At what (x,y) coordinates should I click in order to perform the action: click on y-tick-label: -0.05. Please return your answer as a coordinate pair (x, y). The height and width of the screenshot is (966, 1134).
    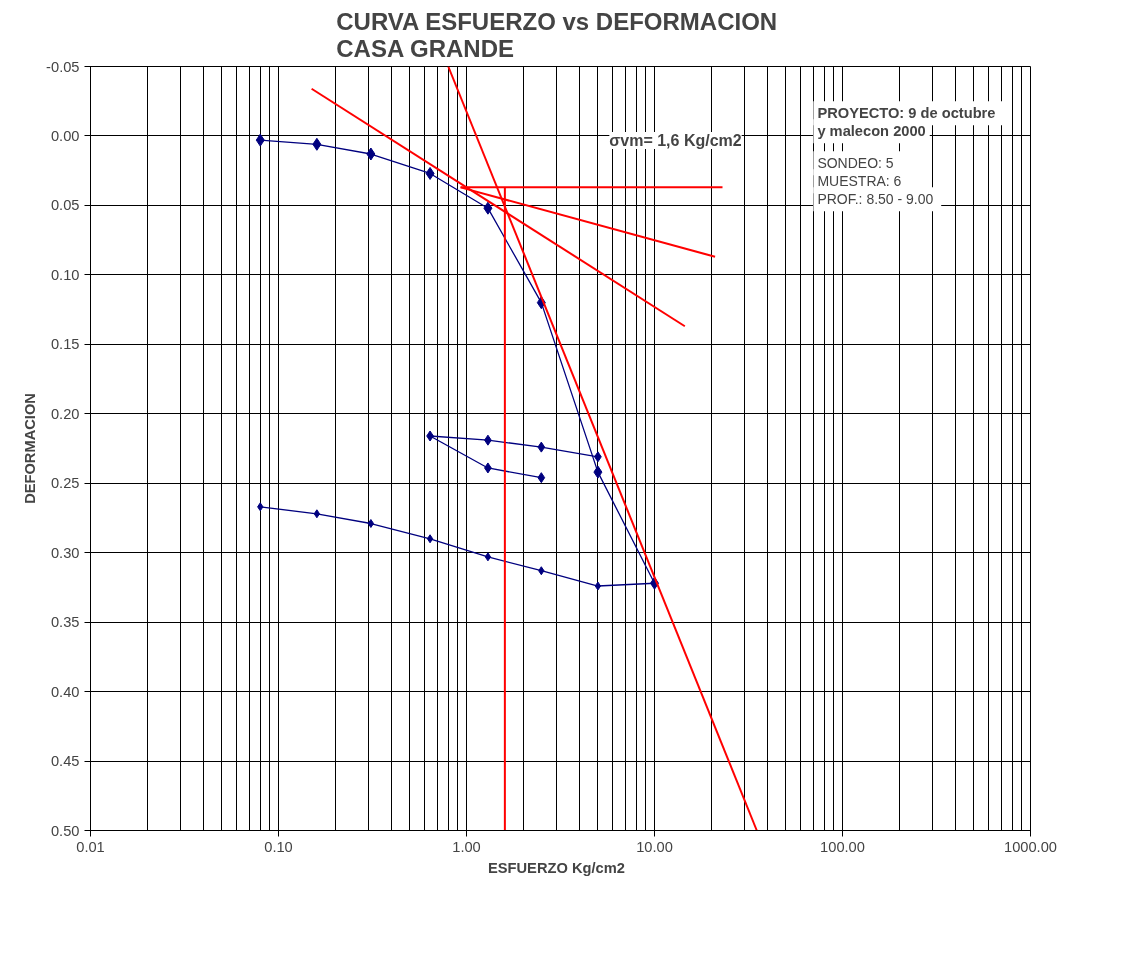
    Looking at the image, I should click on (63, 66).